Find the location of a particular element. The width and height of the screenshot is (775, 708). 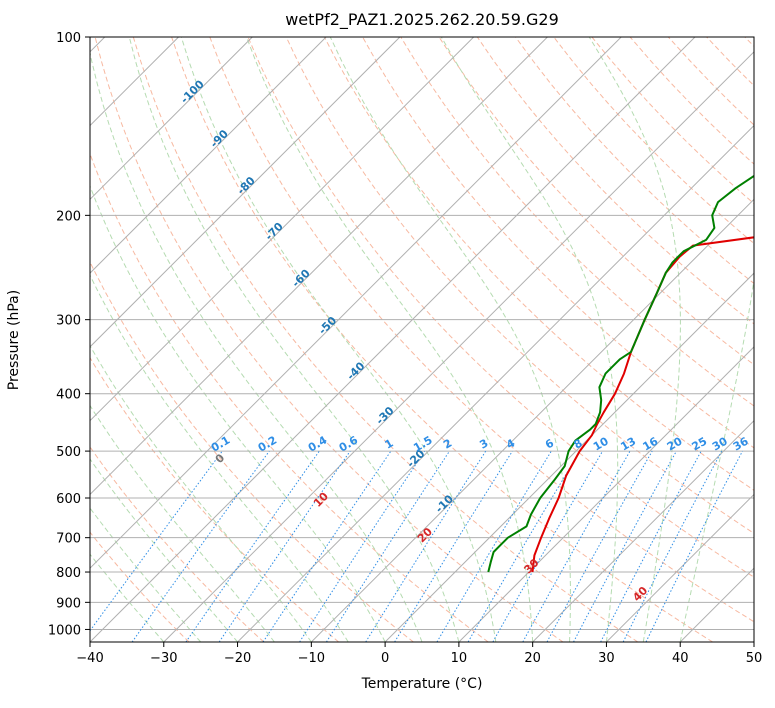

x-tick-label: −20 is located at coordinates (237, 658).